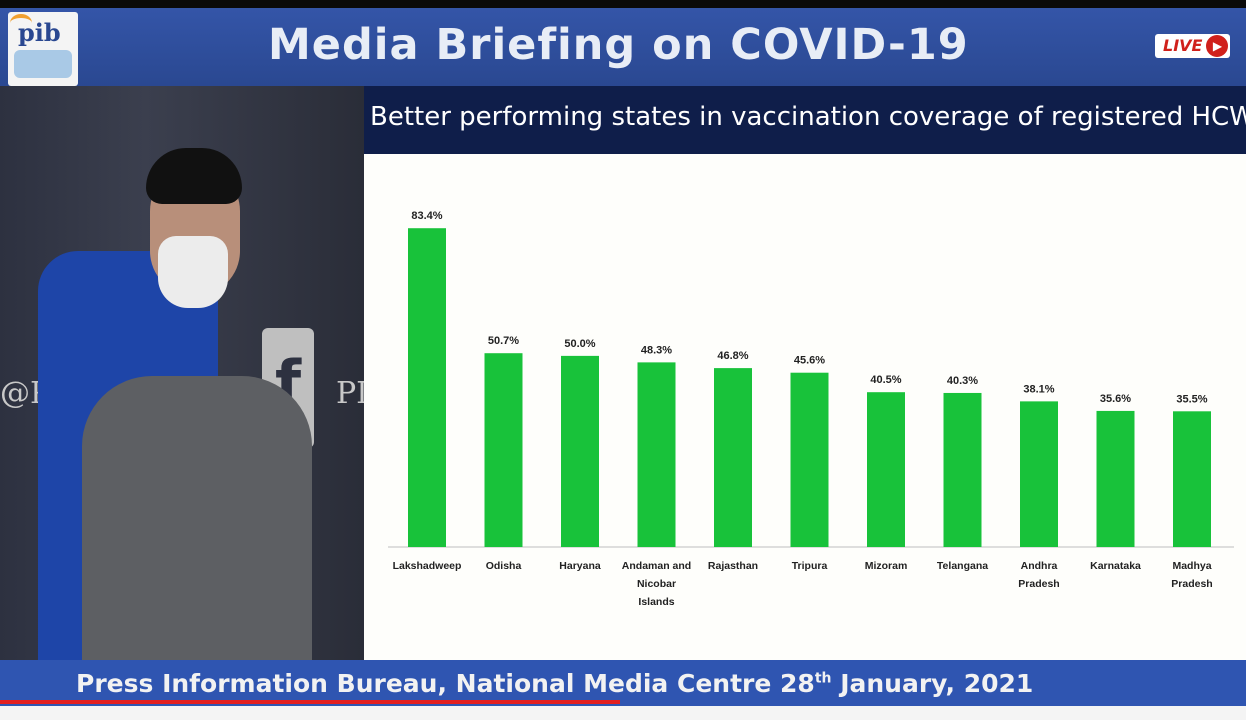 This screenshot has height=720, width=1246. I want to click on category-label-3-0: Andaman and, so click(656, 566).